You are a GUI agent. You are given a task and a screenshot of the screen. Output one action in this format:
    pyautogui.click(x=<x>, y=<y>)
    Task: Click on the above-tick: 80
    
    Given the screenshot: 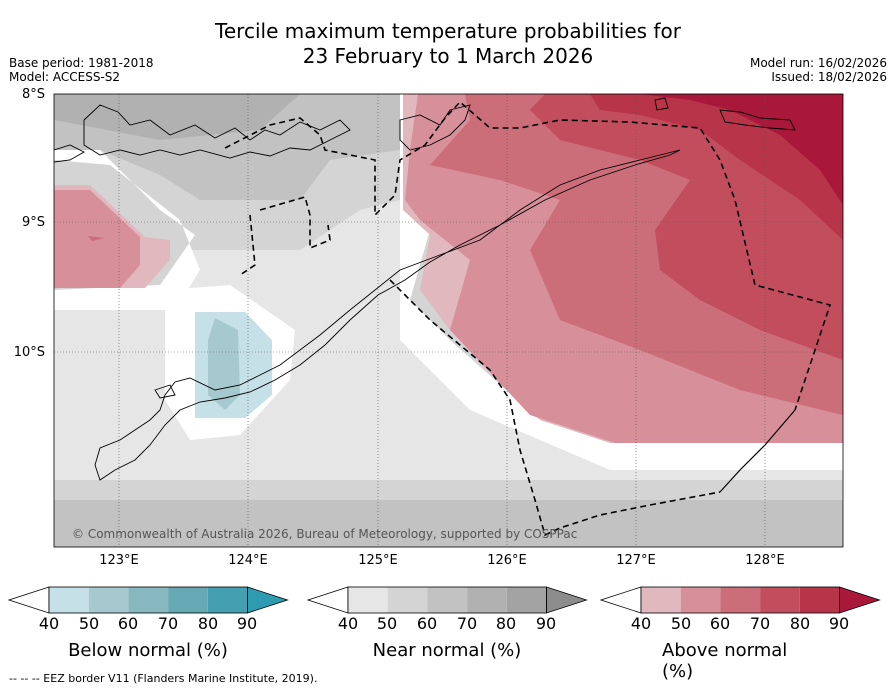 What is the action you would take?
    pyautogui.click(x=800, y=623)
    